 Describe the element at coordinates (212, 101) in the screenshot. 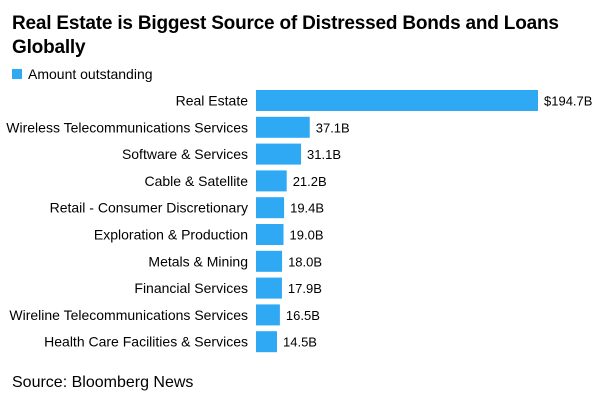

I see `category-label: Real Estate` at that location.